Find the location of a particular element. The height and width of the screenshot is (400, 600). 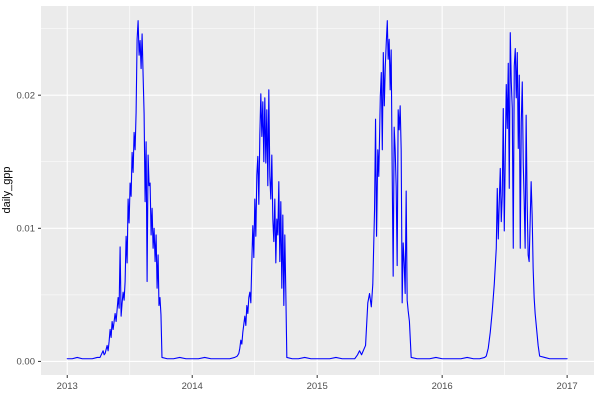

y-axis-title: daily_gpp is located at coordinates (7, 190).